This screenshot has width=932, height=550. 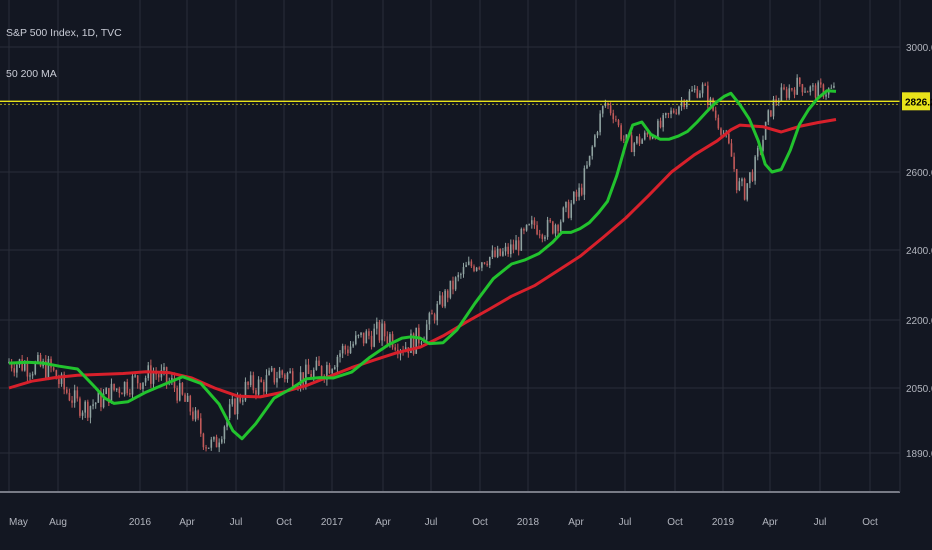 What do you see at coordinates (919, 251) in the screenshot?
I see `price-axis: 1890.0 2050.0 2200.0 2400.0 2600.0 3000.0` at bounding box center [919, 251].